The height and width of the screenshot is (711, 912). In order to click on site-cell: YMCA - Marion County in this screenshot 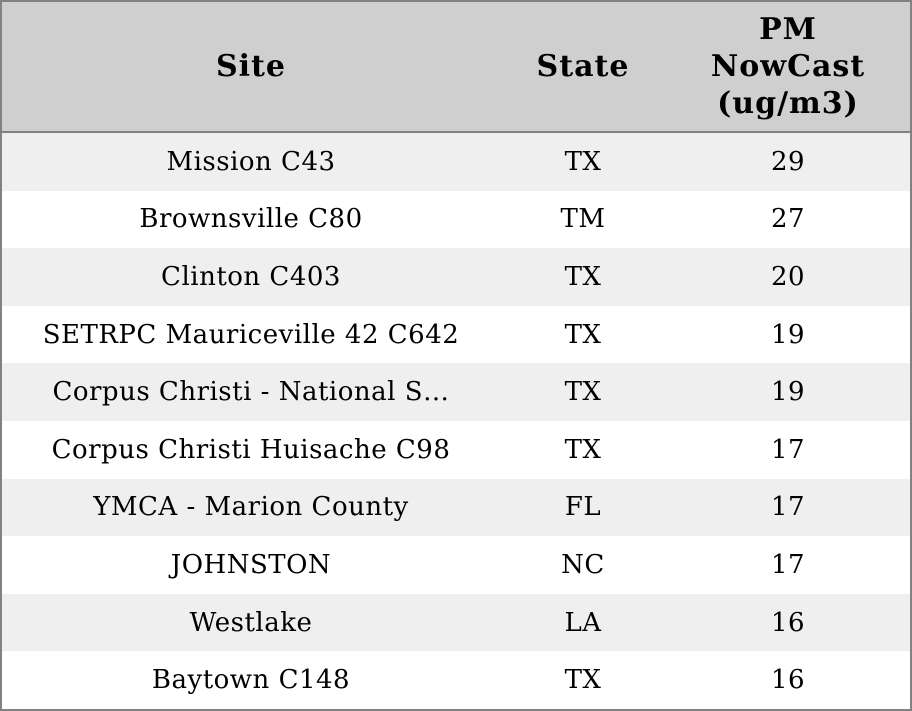, I will do `click(251, 507)`.